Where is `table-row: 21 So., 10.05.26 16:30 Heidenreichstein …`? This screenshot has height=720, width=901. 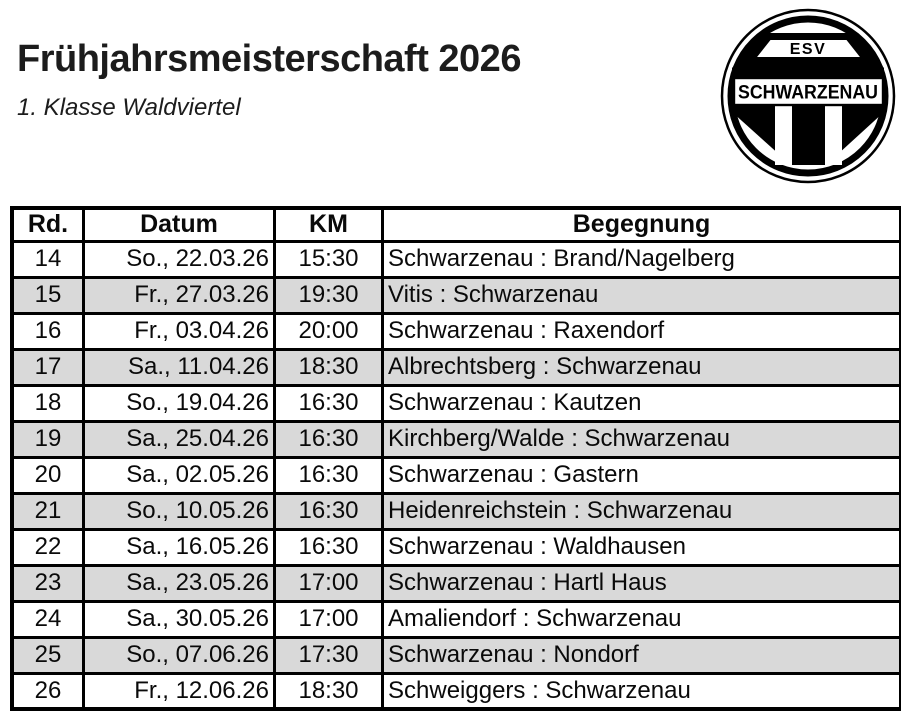
table-row: 21 So., 10.05.26 16:30 Heidenreichstein … is located at coordinates (455, 511).